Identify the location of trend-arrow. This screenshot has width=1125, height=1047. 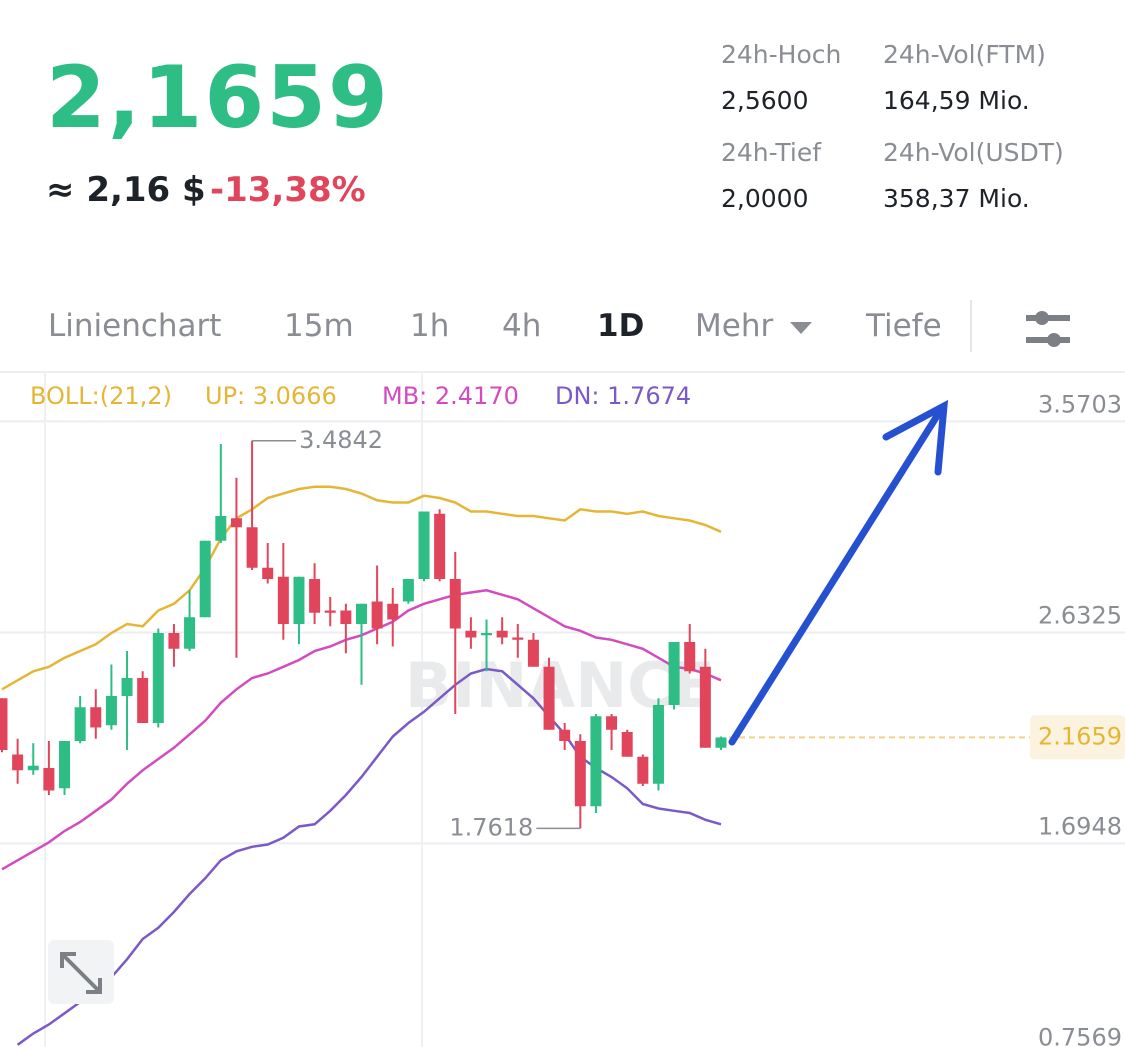
(838, 572).